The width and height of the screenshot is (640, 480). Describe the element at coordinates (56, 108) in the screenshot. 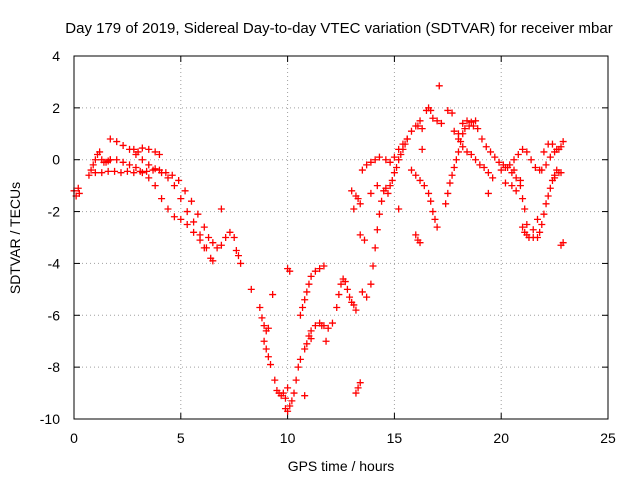

I see `y-tick-label: 2` at that location.